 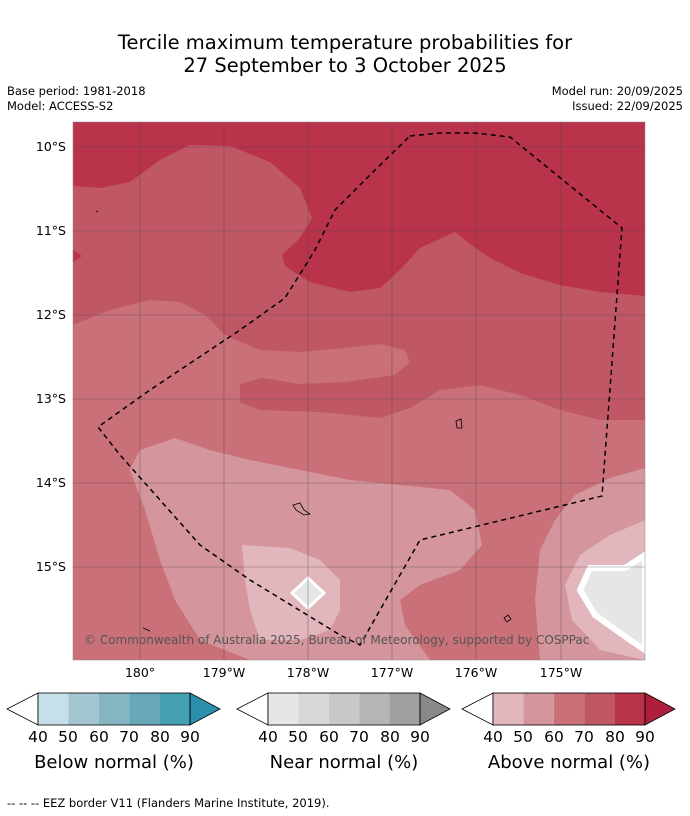 What do you see at coordinates (50, 482) in the screenshot?
I see `lat-label: 14°S` at bounding box center [50, 482].